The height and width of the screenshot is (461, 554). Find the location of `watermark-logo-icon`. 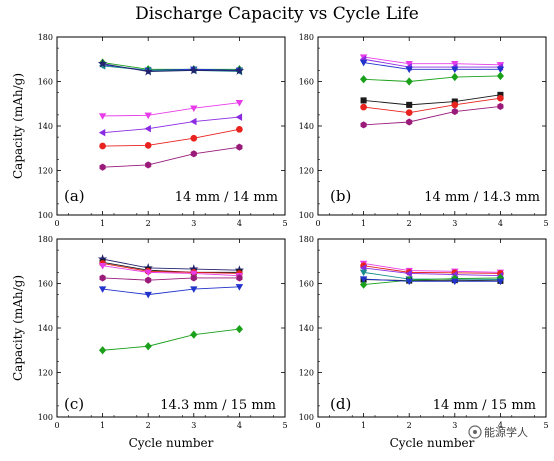

watermark-logo-icon is located at coordinates (475, 432).